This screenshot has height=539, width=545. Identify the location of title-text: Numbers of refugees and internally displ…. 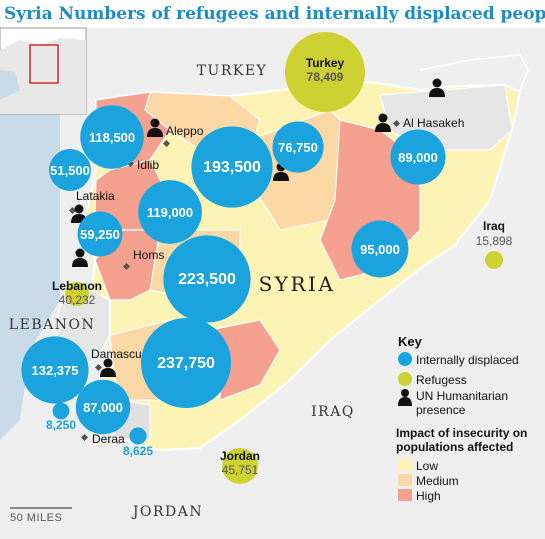
(301, 14).